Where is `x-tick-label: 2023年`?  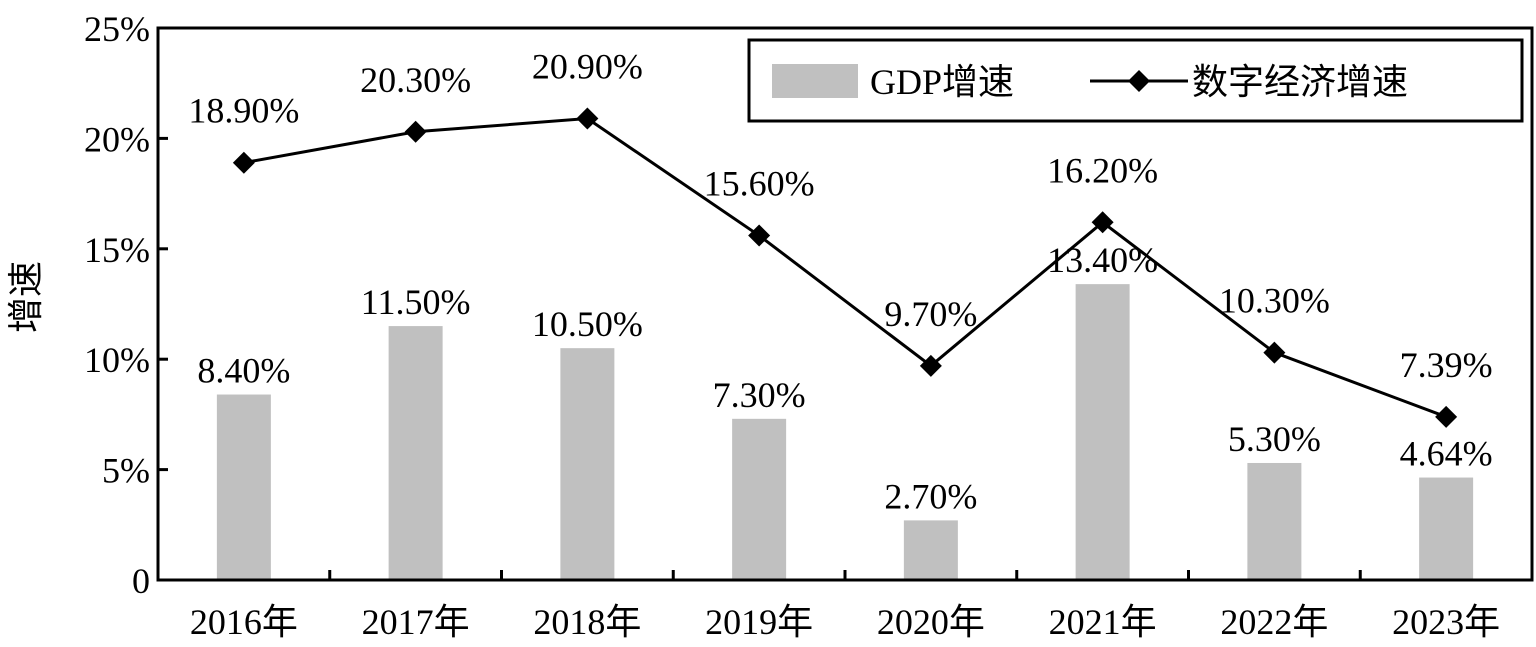
x-tick-label: 2023年 is located at coordinates (1446, 622).